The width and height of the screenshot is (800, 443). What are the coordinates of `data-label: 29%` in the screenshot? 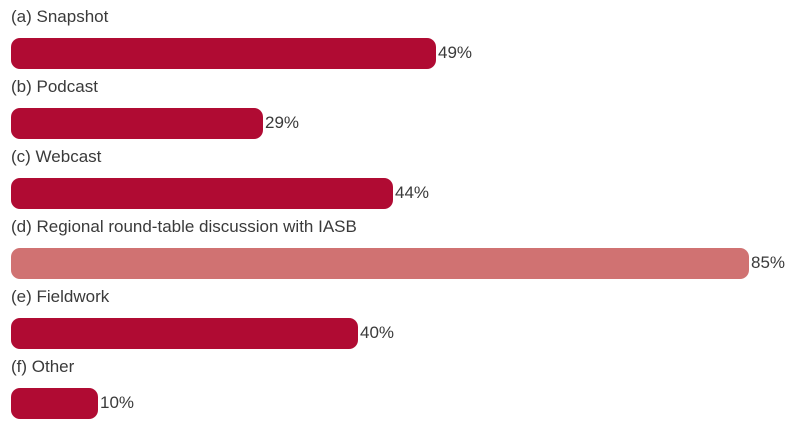 It's located at (282, 122).